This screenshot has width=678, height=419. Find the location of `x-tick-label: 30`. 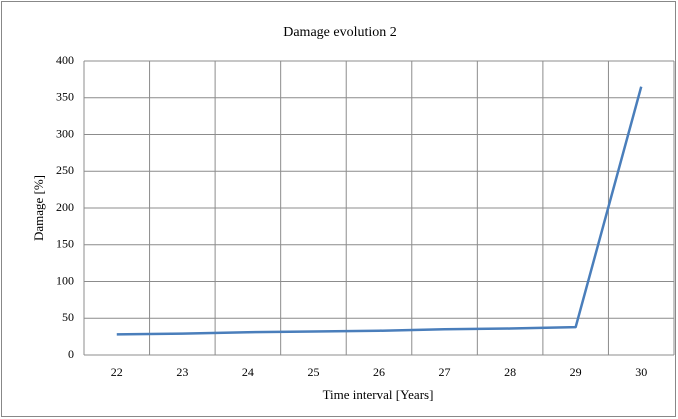

x-tick-label: 30 is located at coordinates (641, 372).